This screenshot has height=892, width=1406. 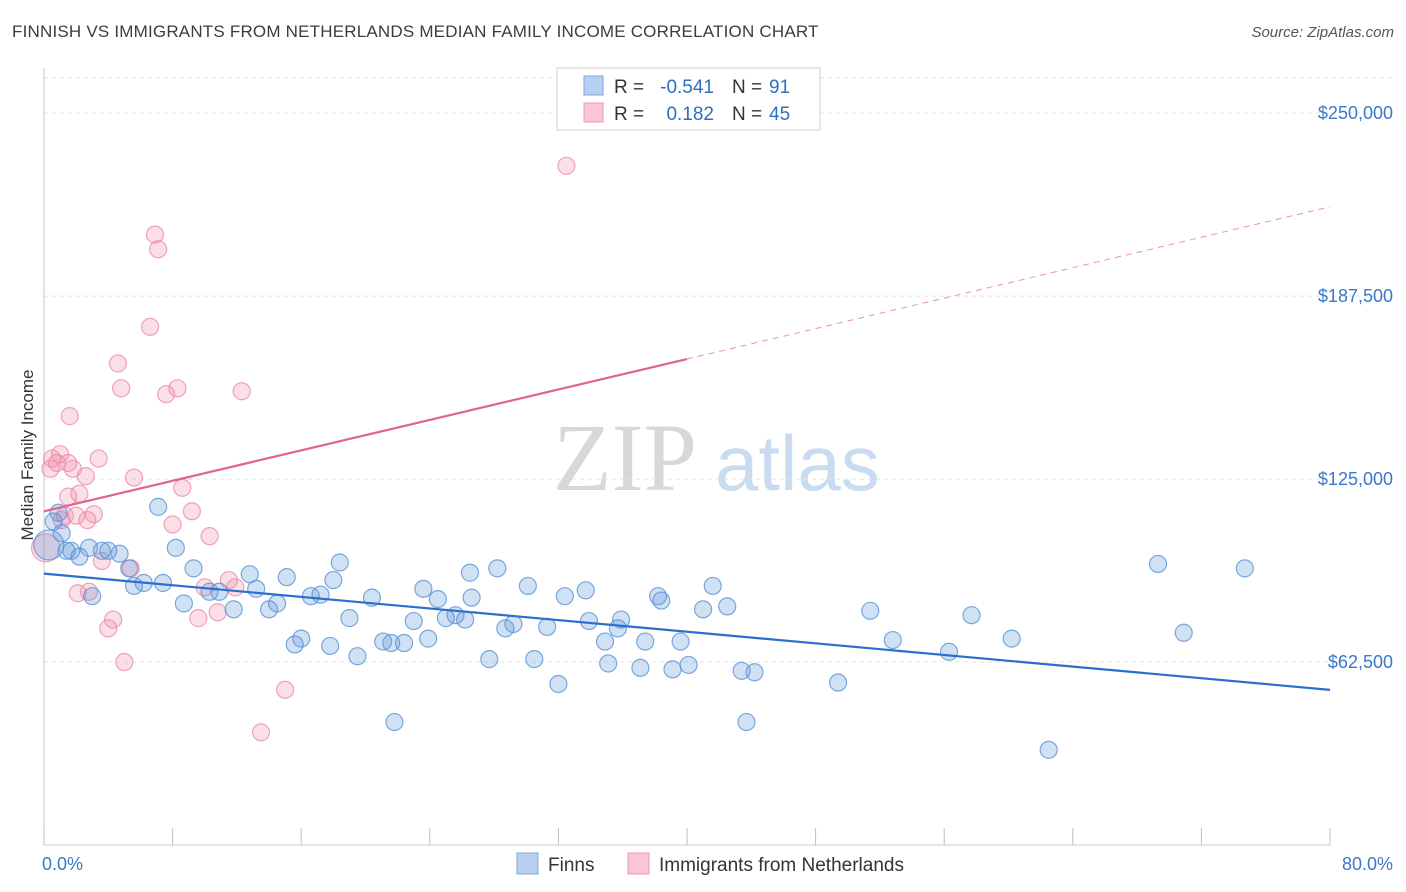 What do you see at coordinates (629, 114) in the screenshot?
I see `legend-r-label-netherlands: R =` at bounding box center [629, 114].